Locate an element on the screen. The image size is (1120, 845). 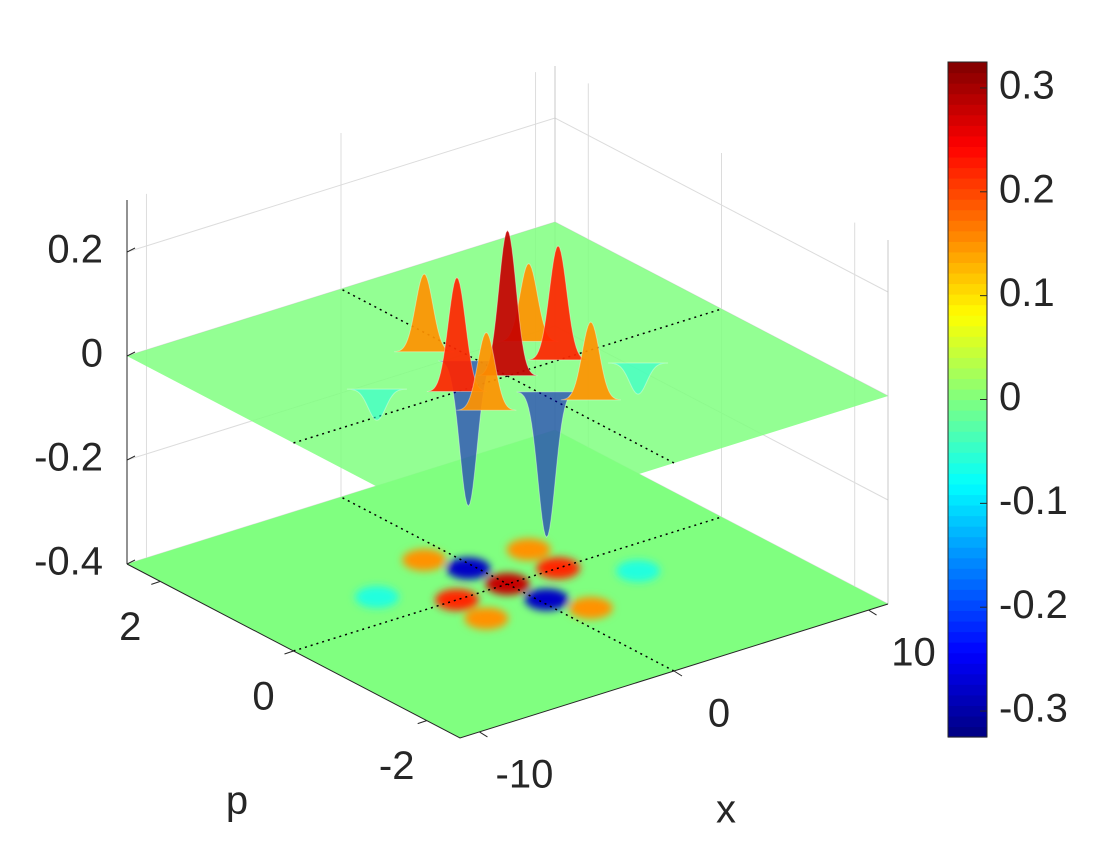
p-tick-label: 0 is located at coordinates (263, 697).